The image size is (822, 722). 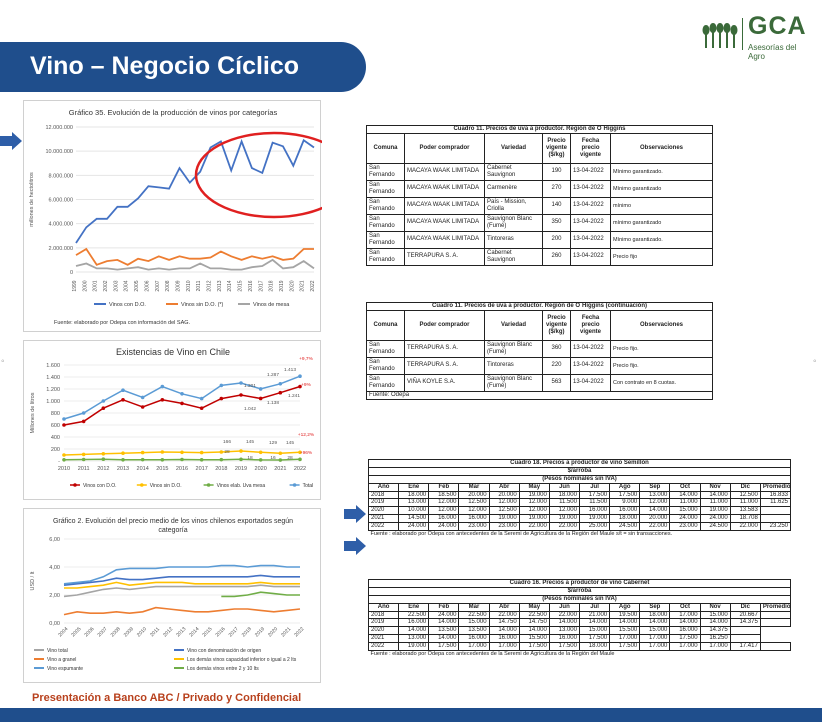 What do you see at coordinates (290, 370) in the screenshot?
I see `data-label: 1.413` at bounding box center [290, 370].